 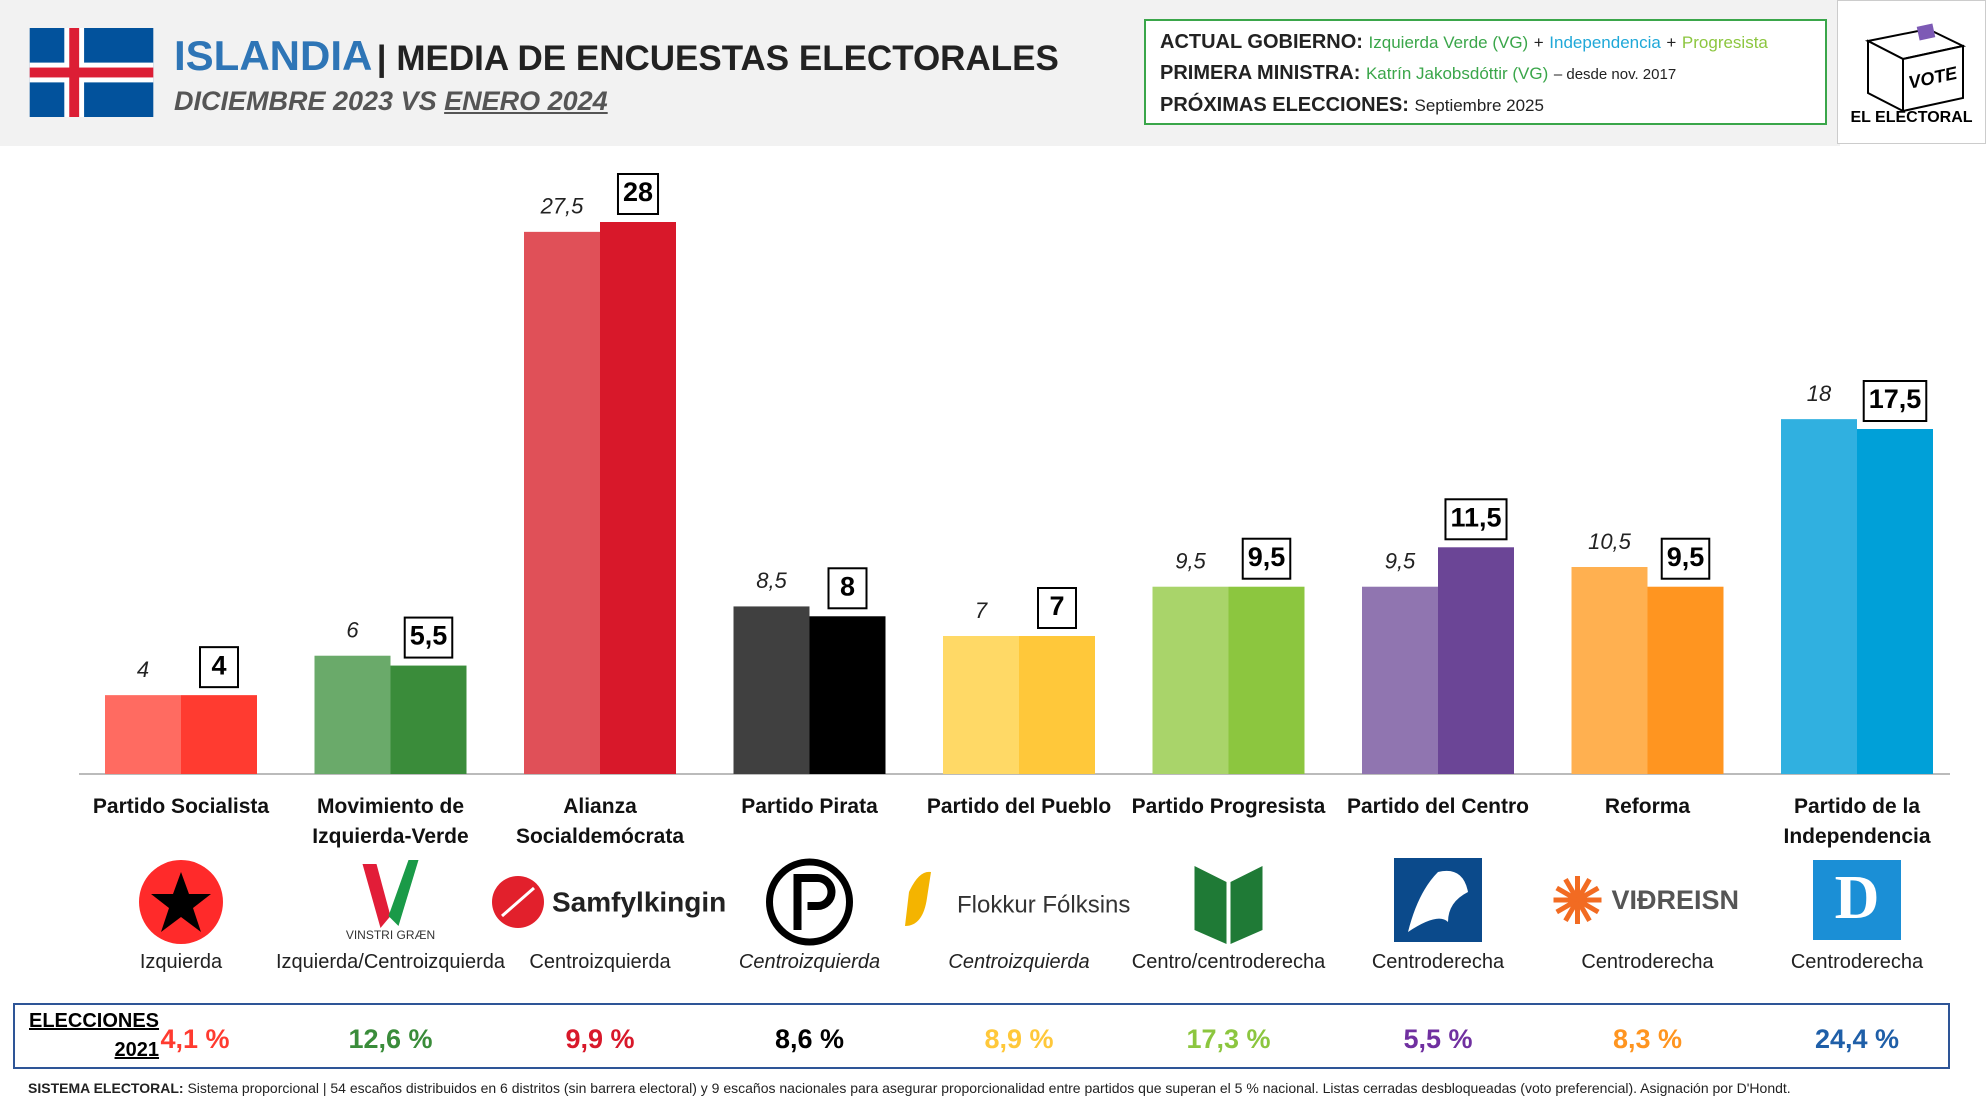 I want to click on category-label: Partido Socialista, so click(x=181, y=806).